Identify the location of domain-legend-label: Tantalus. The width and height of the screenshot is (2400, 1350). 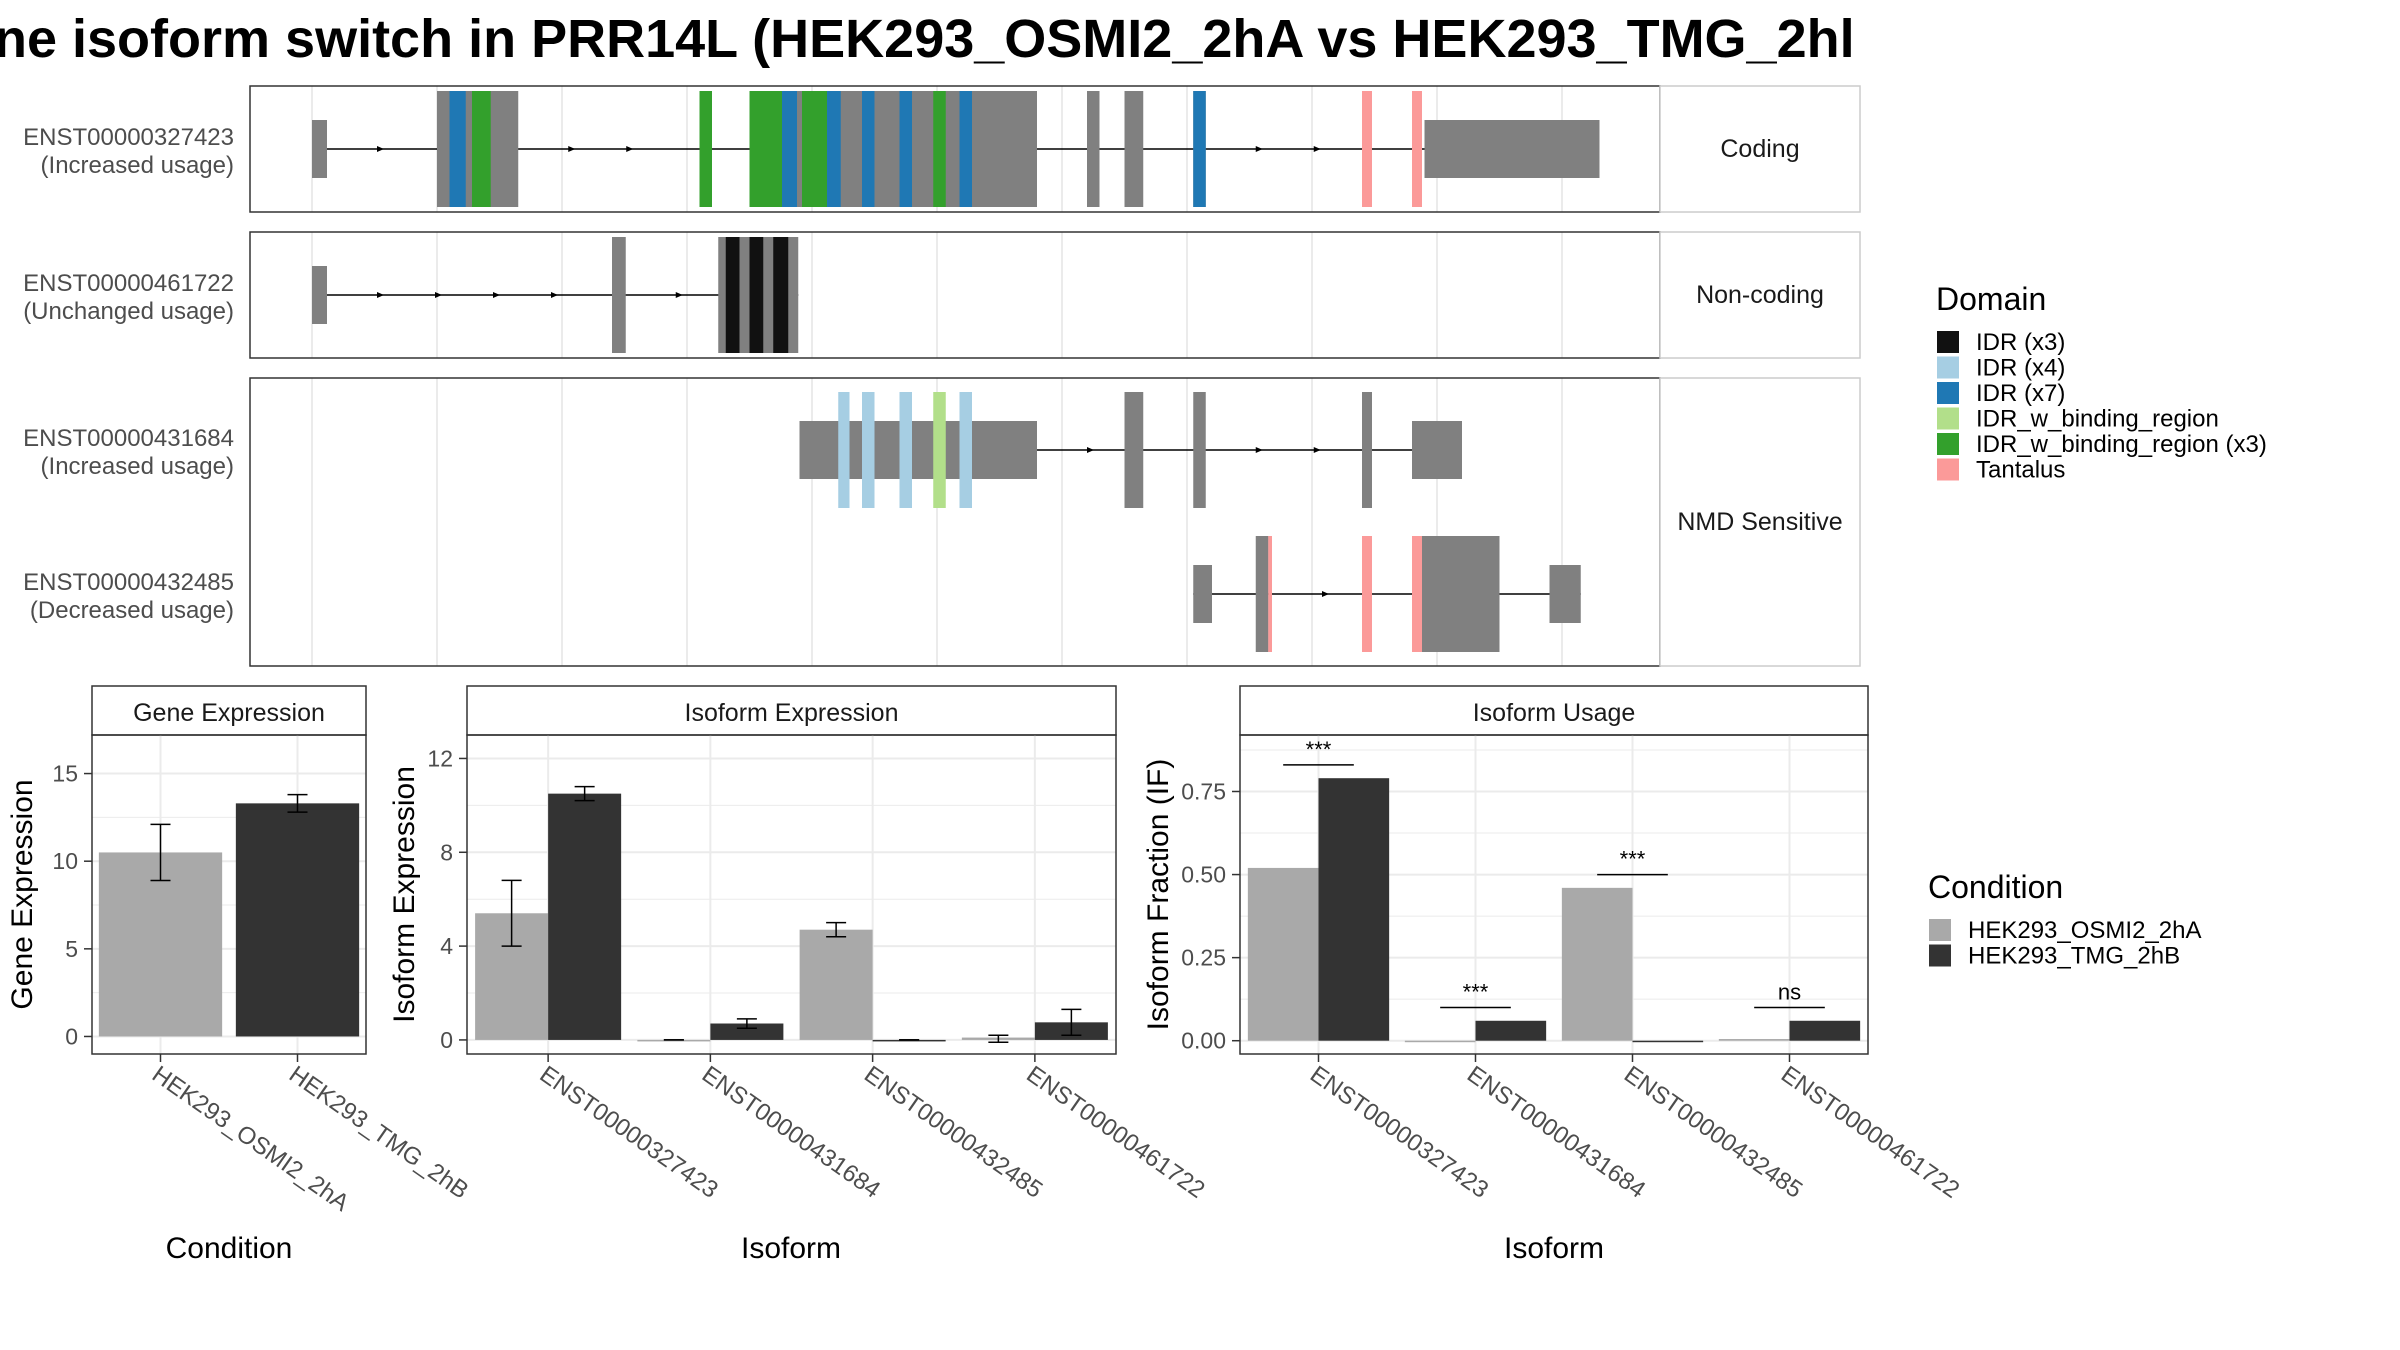
(2020, 470).